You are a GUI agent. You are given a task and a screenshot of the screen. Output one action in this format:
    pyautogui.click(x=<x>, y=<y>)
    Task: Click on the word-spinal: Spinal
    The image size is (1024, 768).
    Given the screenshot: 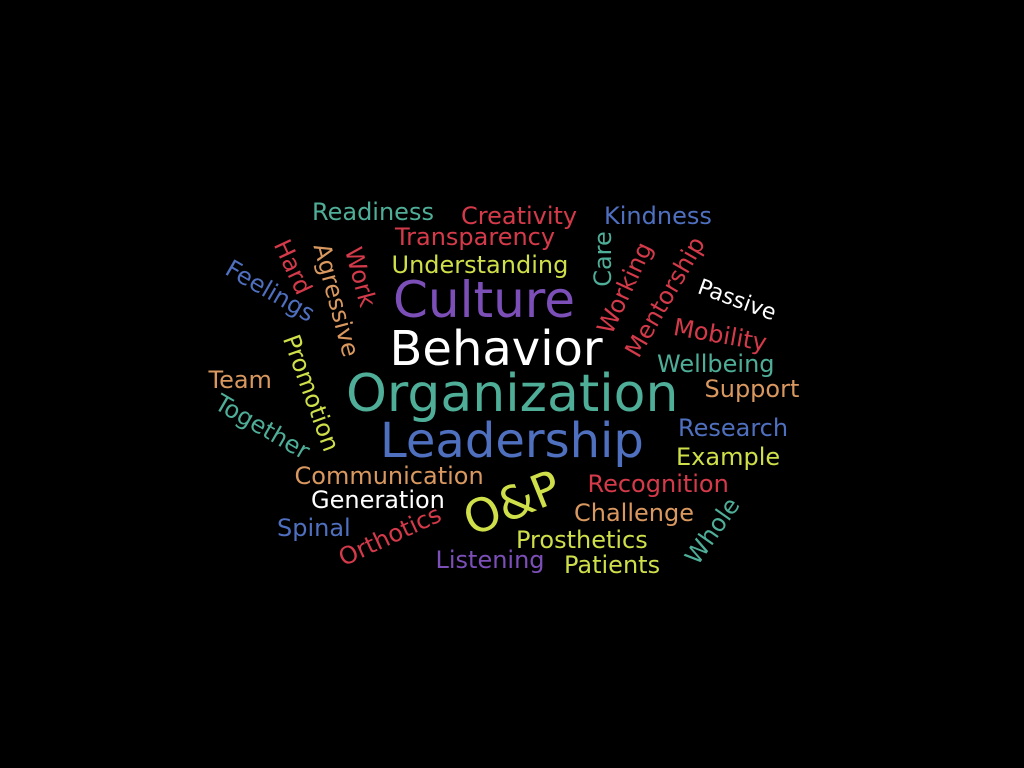 What is the action you would take?
    pyautogui.click(x=314, y=528)
    